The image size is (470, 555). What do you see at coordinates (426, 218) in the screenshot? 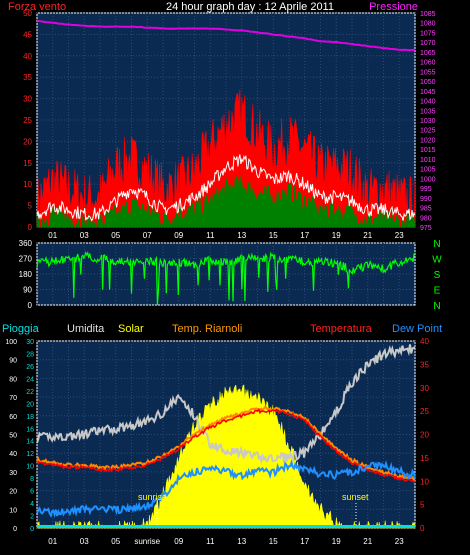
I see `pressure-tick-label: 980` at bounding box center [426, 218].